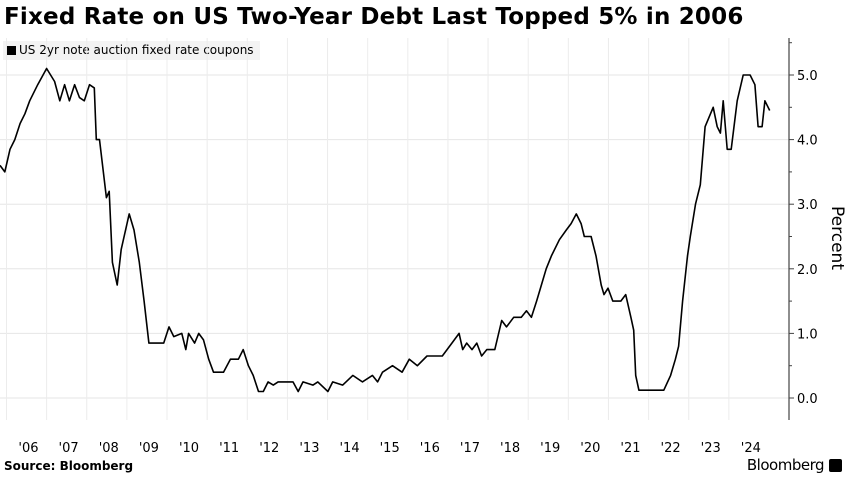 Image resolution: width=850 pixels, height=478 pixels. I want to click on bloomberg-icon, so click(835, 465).